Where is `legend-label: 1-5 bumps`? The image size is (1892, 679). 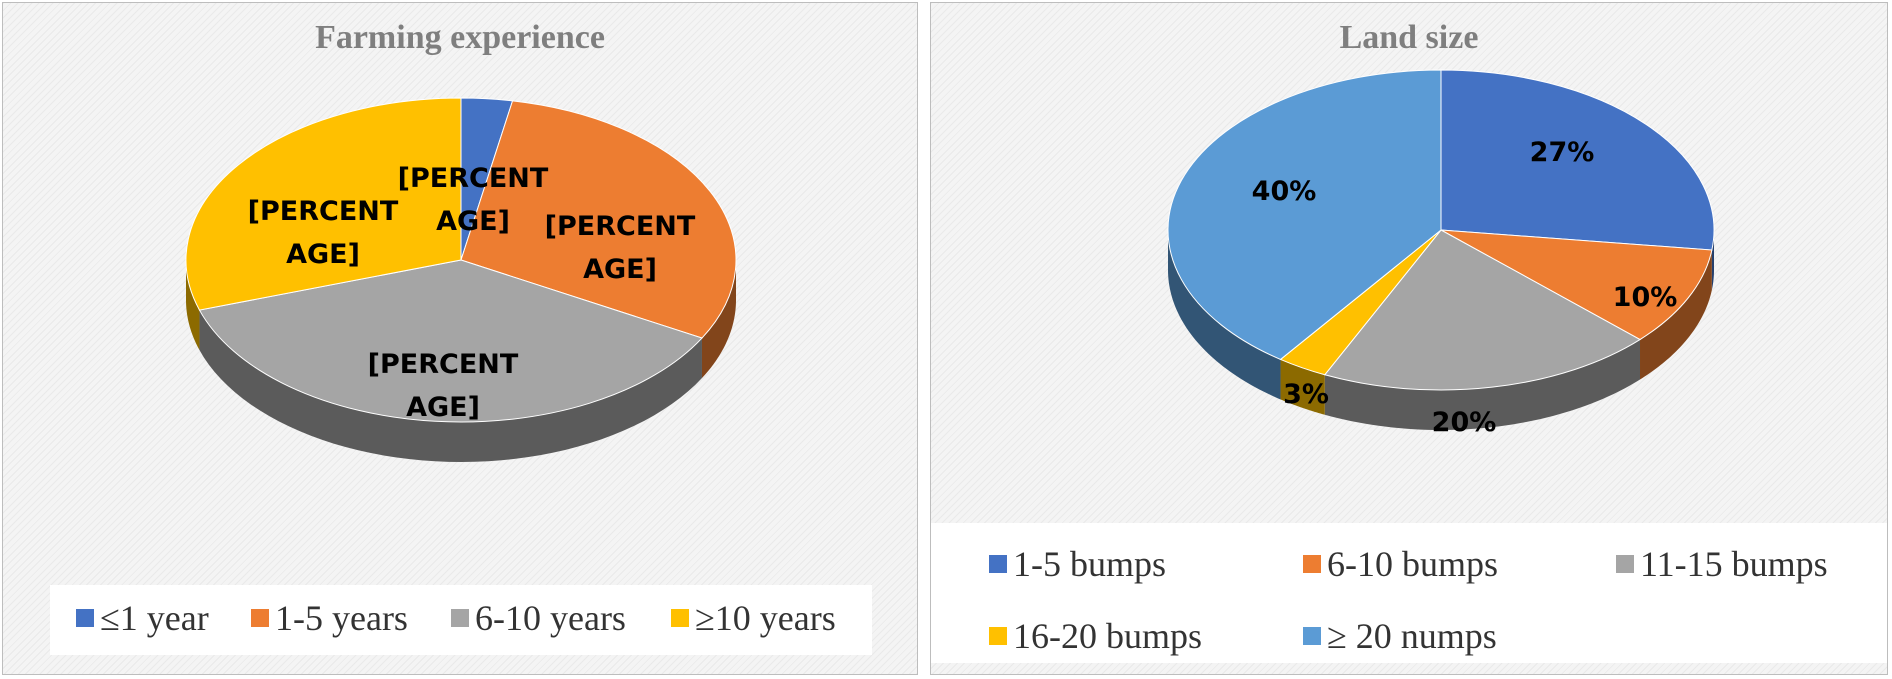
legend-label: 1-5 bumps is located at coordinates (1089, 564).